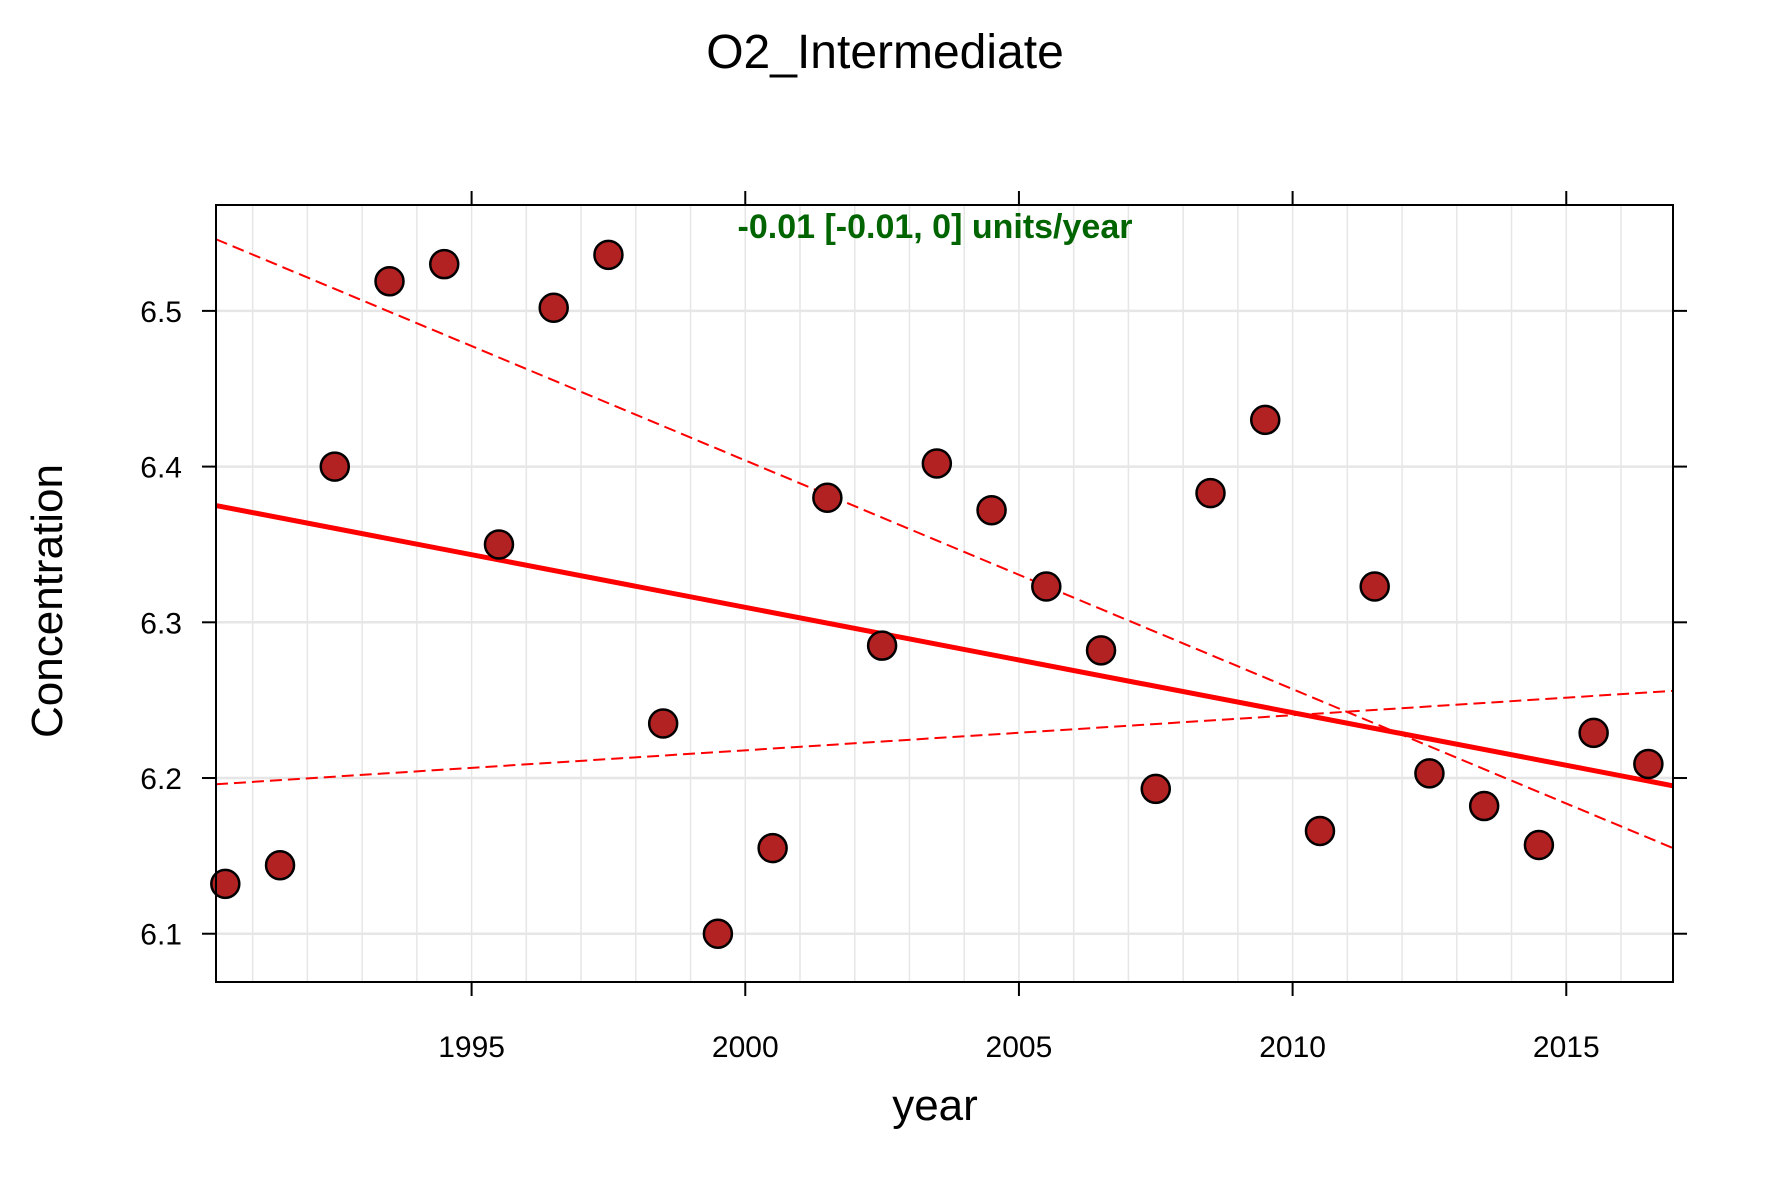  I want to click on ci-line-lower, so click(944, 737).